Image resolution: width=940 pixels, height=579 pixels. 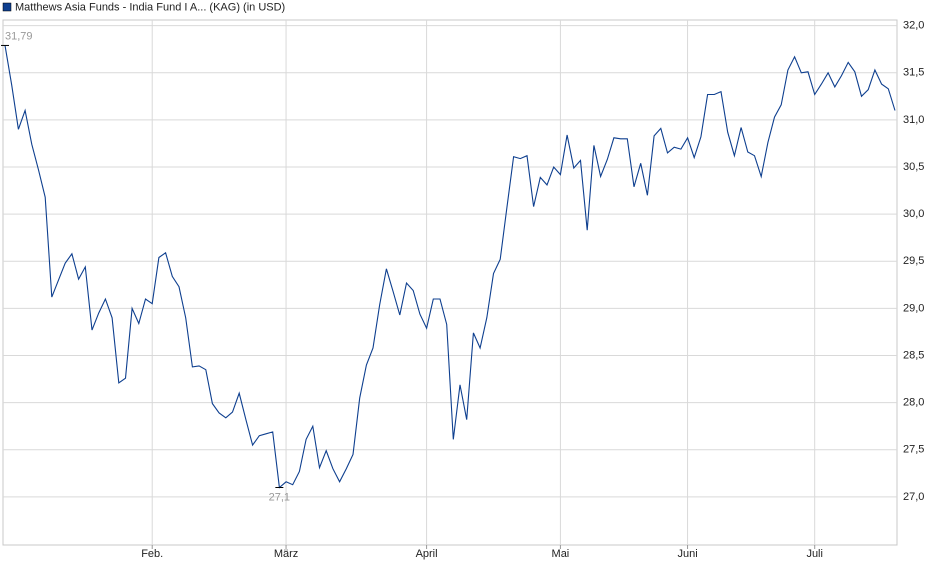 What do you see at coordinates (913, 355) in the screenshot?
I see `y-tick-label: 28,5` at bounding box center [913, 355].